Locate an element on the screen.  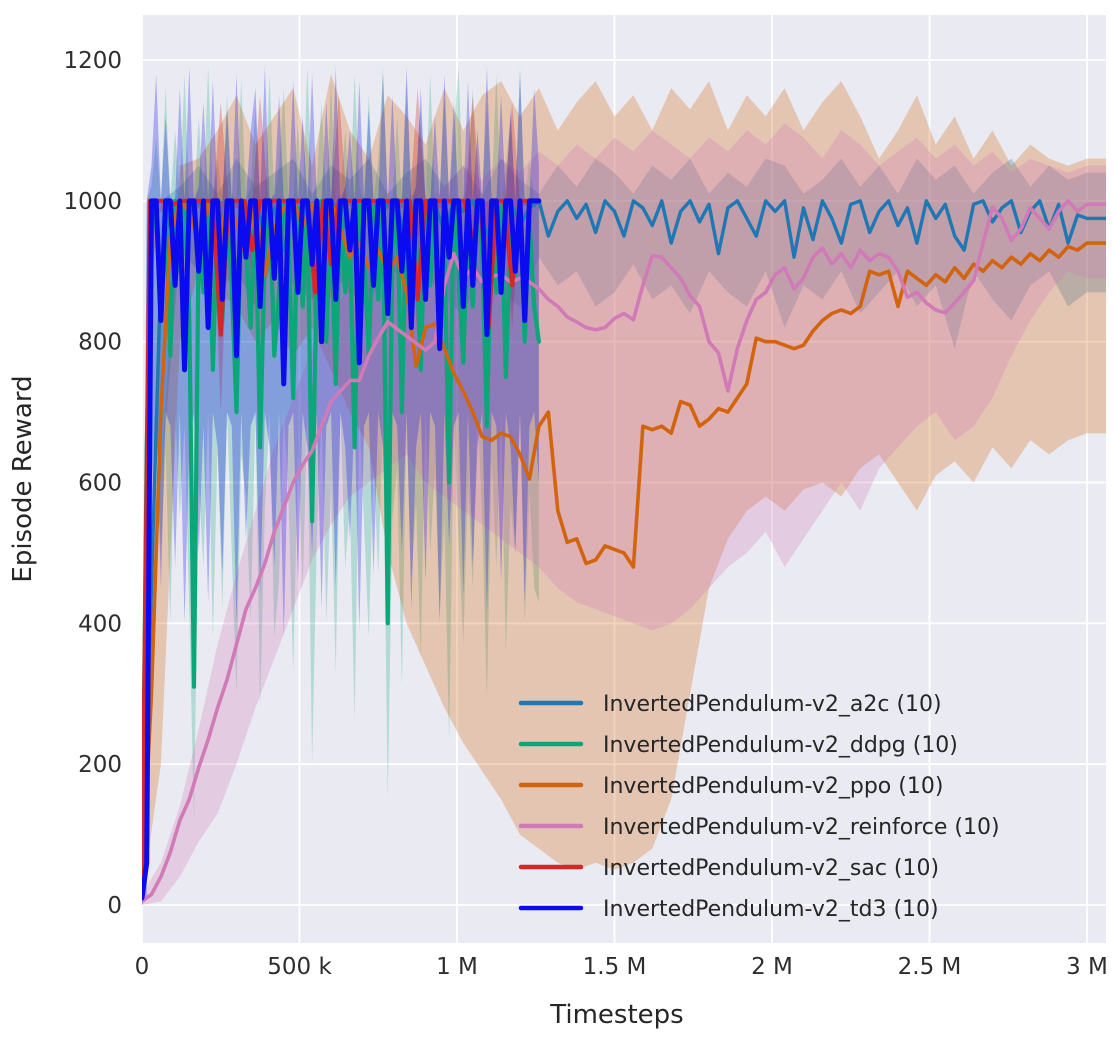
x-tick-label: 0 is located at coordinates (142, 967).